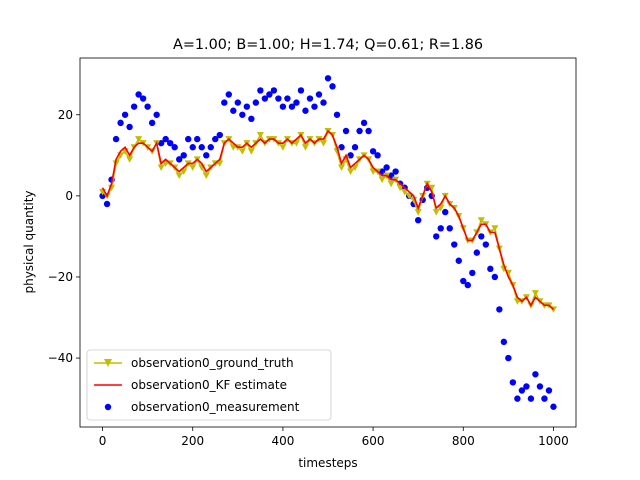 This screenshot has height=480, width=640. Describe the element at coordinates (108, 363) in the screenshot. I see `legend-swatch-ground-truth-marker` at that location.